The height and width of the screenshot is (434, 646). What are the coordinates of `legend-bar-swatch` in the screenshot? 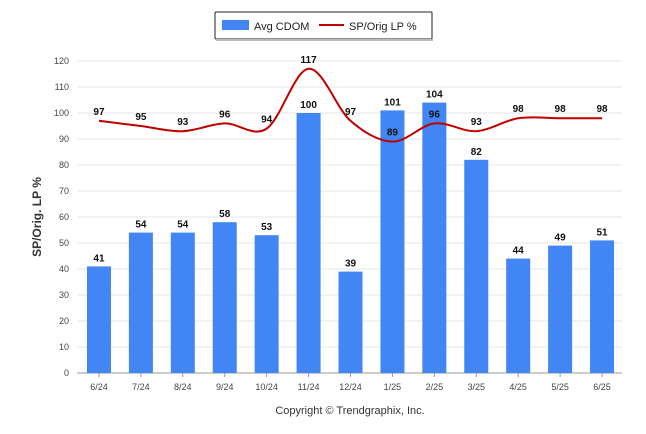 It's located at (235, 25).